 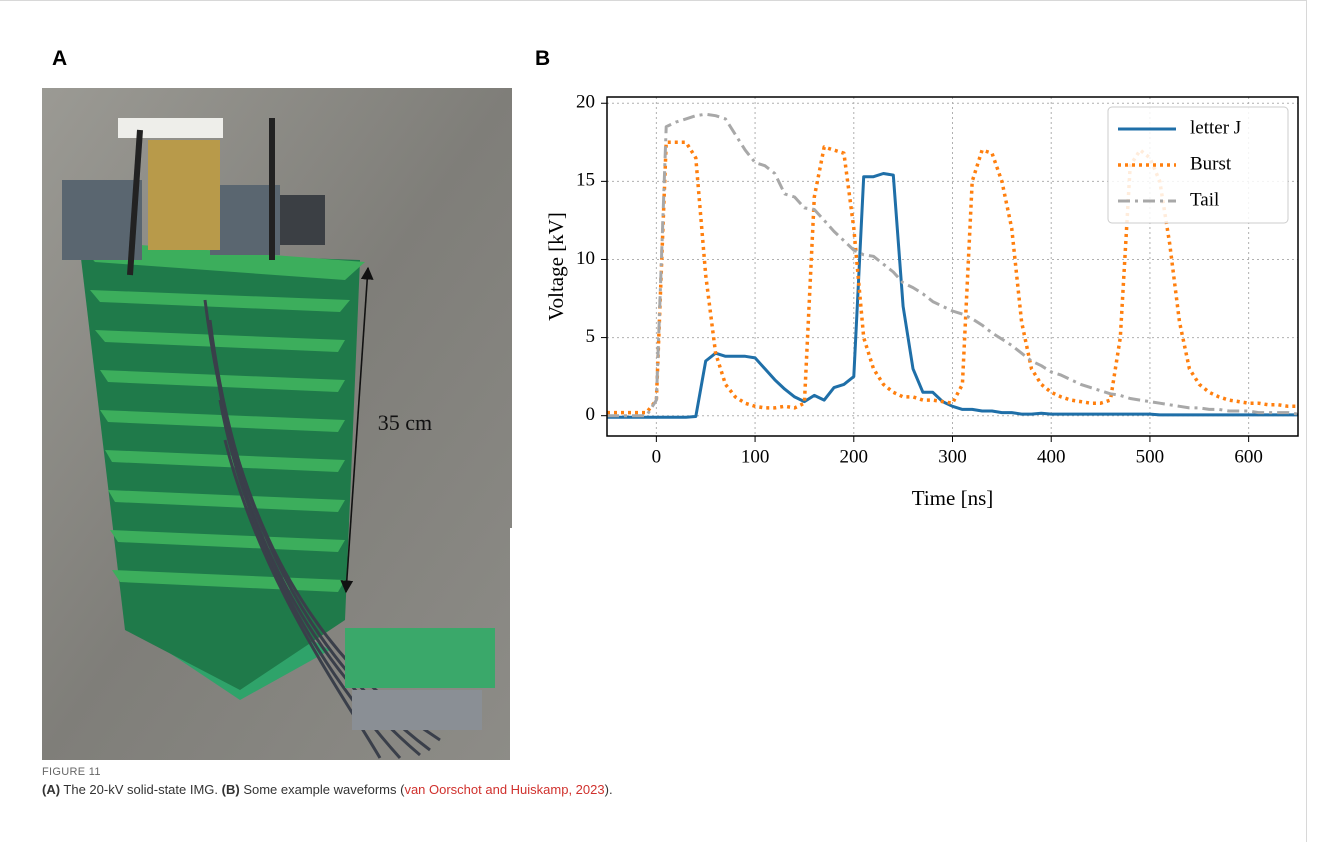 What do you see at coordinates (585, 180) in the screenshot?
I see `y-tick-label: 15` at bounding box center [585, 180].